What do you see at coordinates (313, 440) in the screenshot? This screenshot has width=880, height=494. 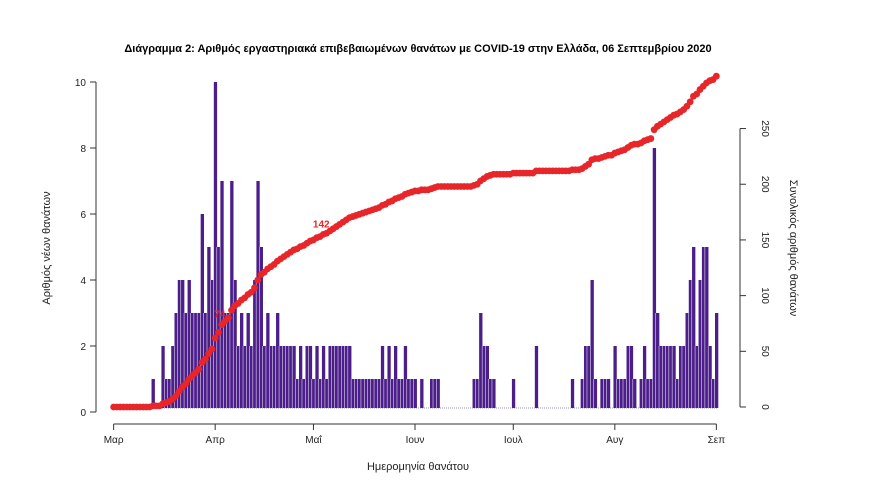 I see `x-tick-label-2: Μαΐ` at bounding box center [313, 440].